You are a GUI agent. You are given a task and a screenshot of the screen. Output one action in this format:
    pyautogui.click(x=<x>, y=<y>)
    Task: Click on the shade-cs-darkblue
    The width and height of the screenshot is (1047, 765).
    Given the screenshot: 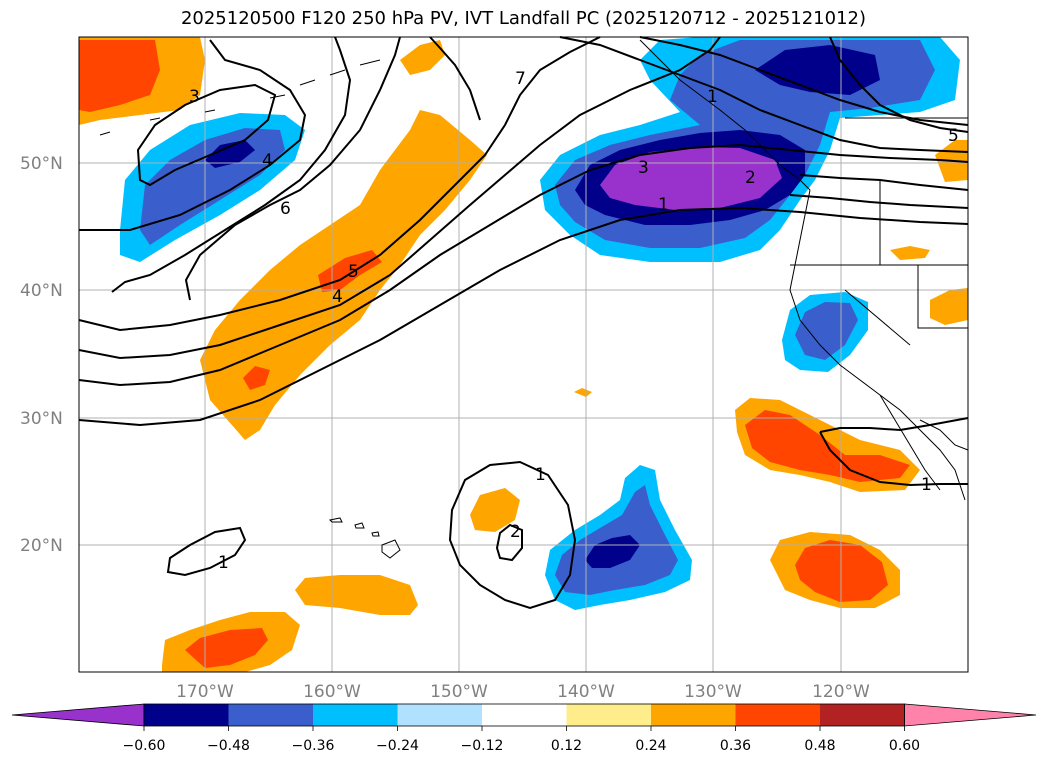 What is the action you would take?
    pyautogui.click(x=612, y=551)
    